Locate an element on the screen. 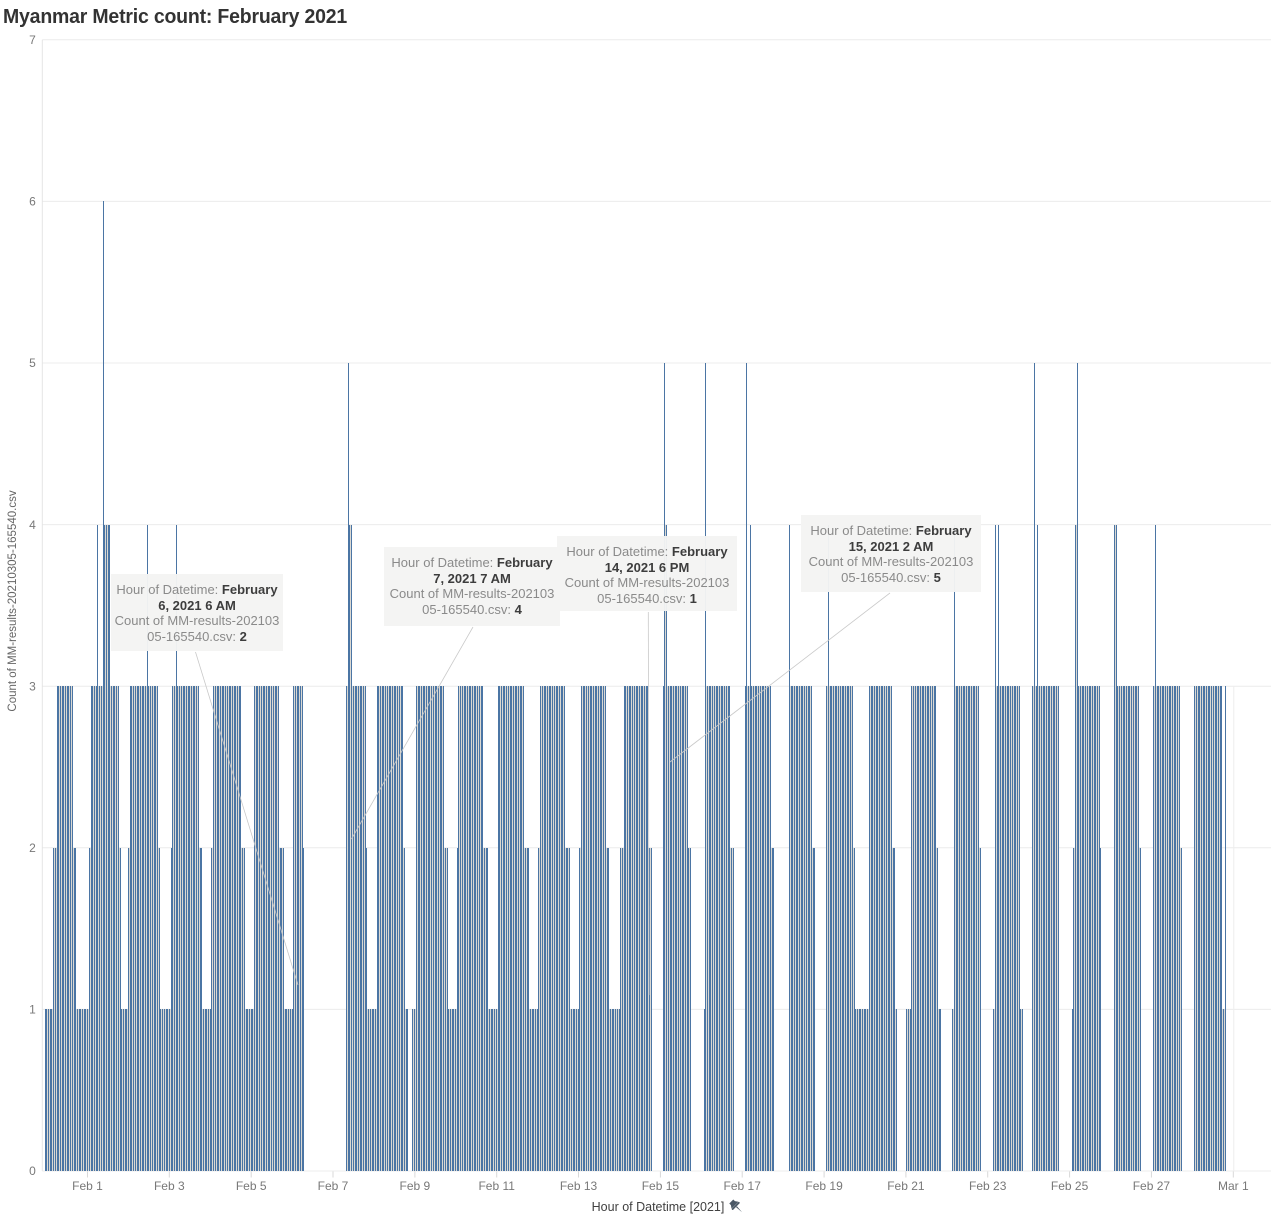  svg-text: Feb 21 is located at coordinates (906, 1186).